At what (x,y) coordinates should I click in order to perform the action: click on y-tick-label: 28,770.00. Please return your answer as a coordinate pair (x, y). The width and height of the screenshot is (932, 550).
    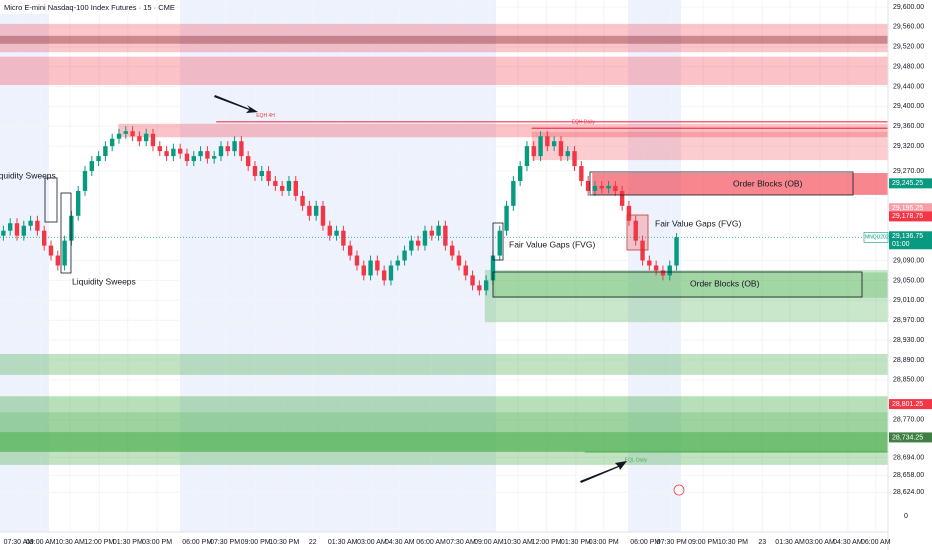
    Looking at the image, I should click on (908, 419).